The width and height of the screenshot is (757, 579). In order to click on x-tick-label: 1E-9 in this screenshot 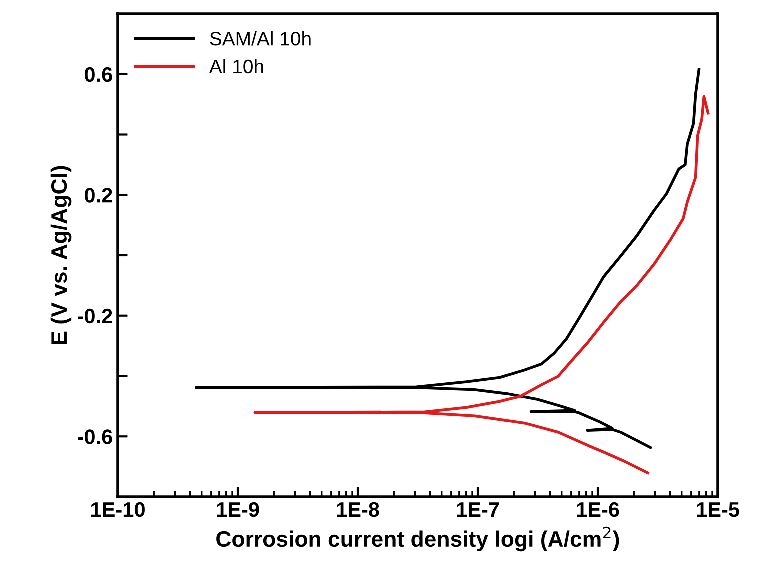, I will do `click(238, 510)`.